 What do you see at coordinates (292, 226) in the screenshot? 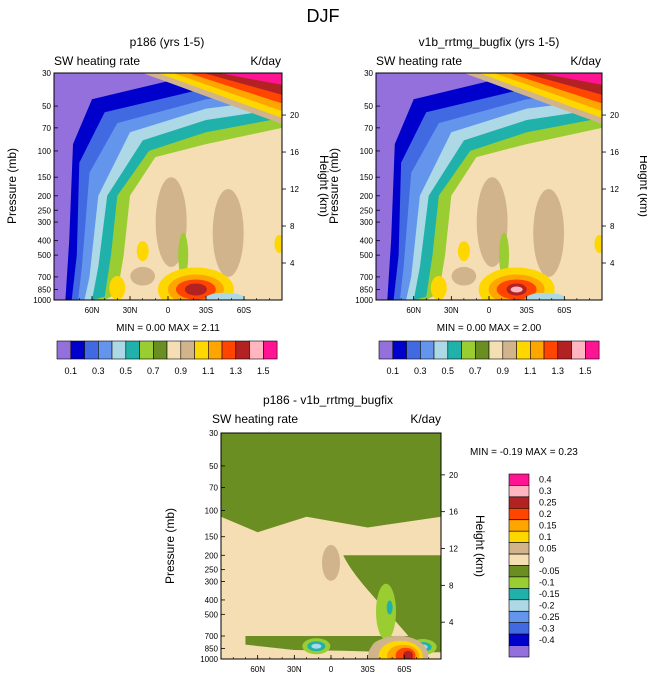
I see `height-tick-label: 8` at bounding box center [292, 226].